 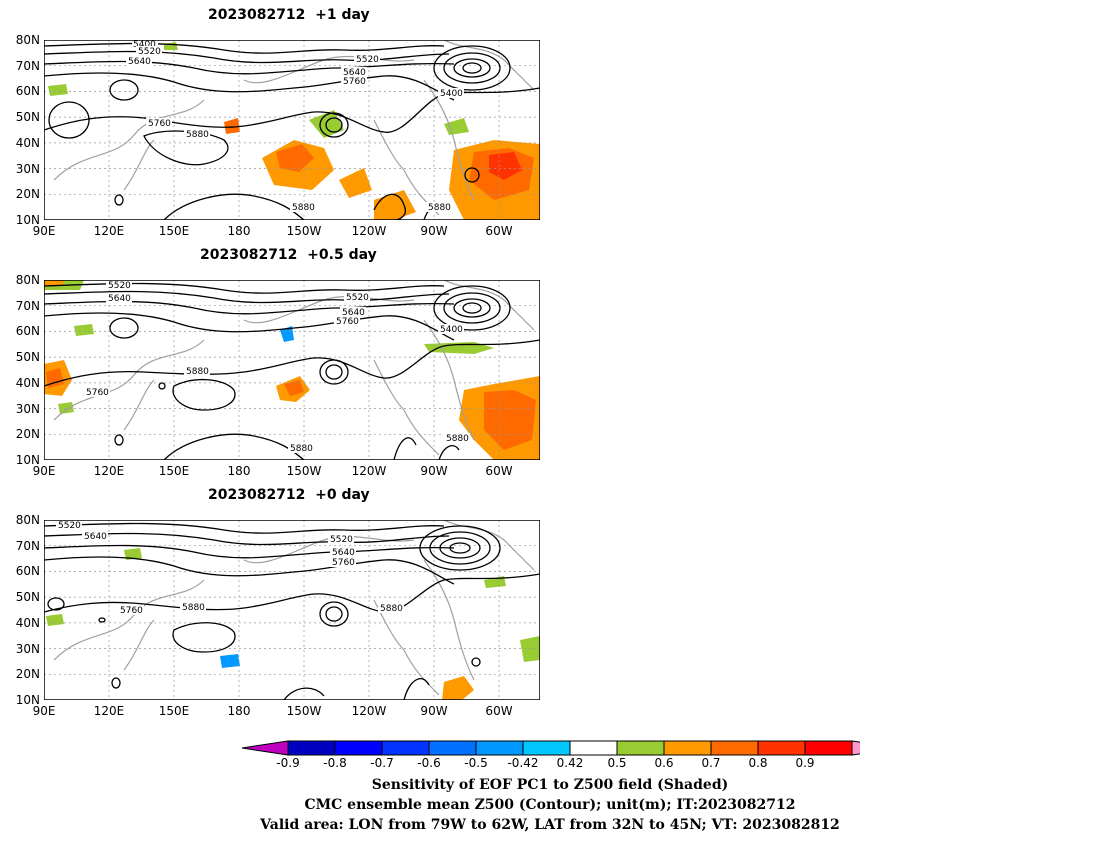 I want to click on sensitivity-shading, so click(x=292, y=370).